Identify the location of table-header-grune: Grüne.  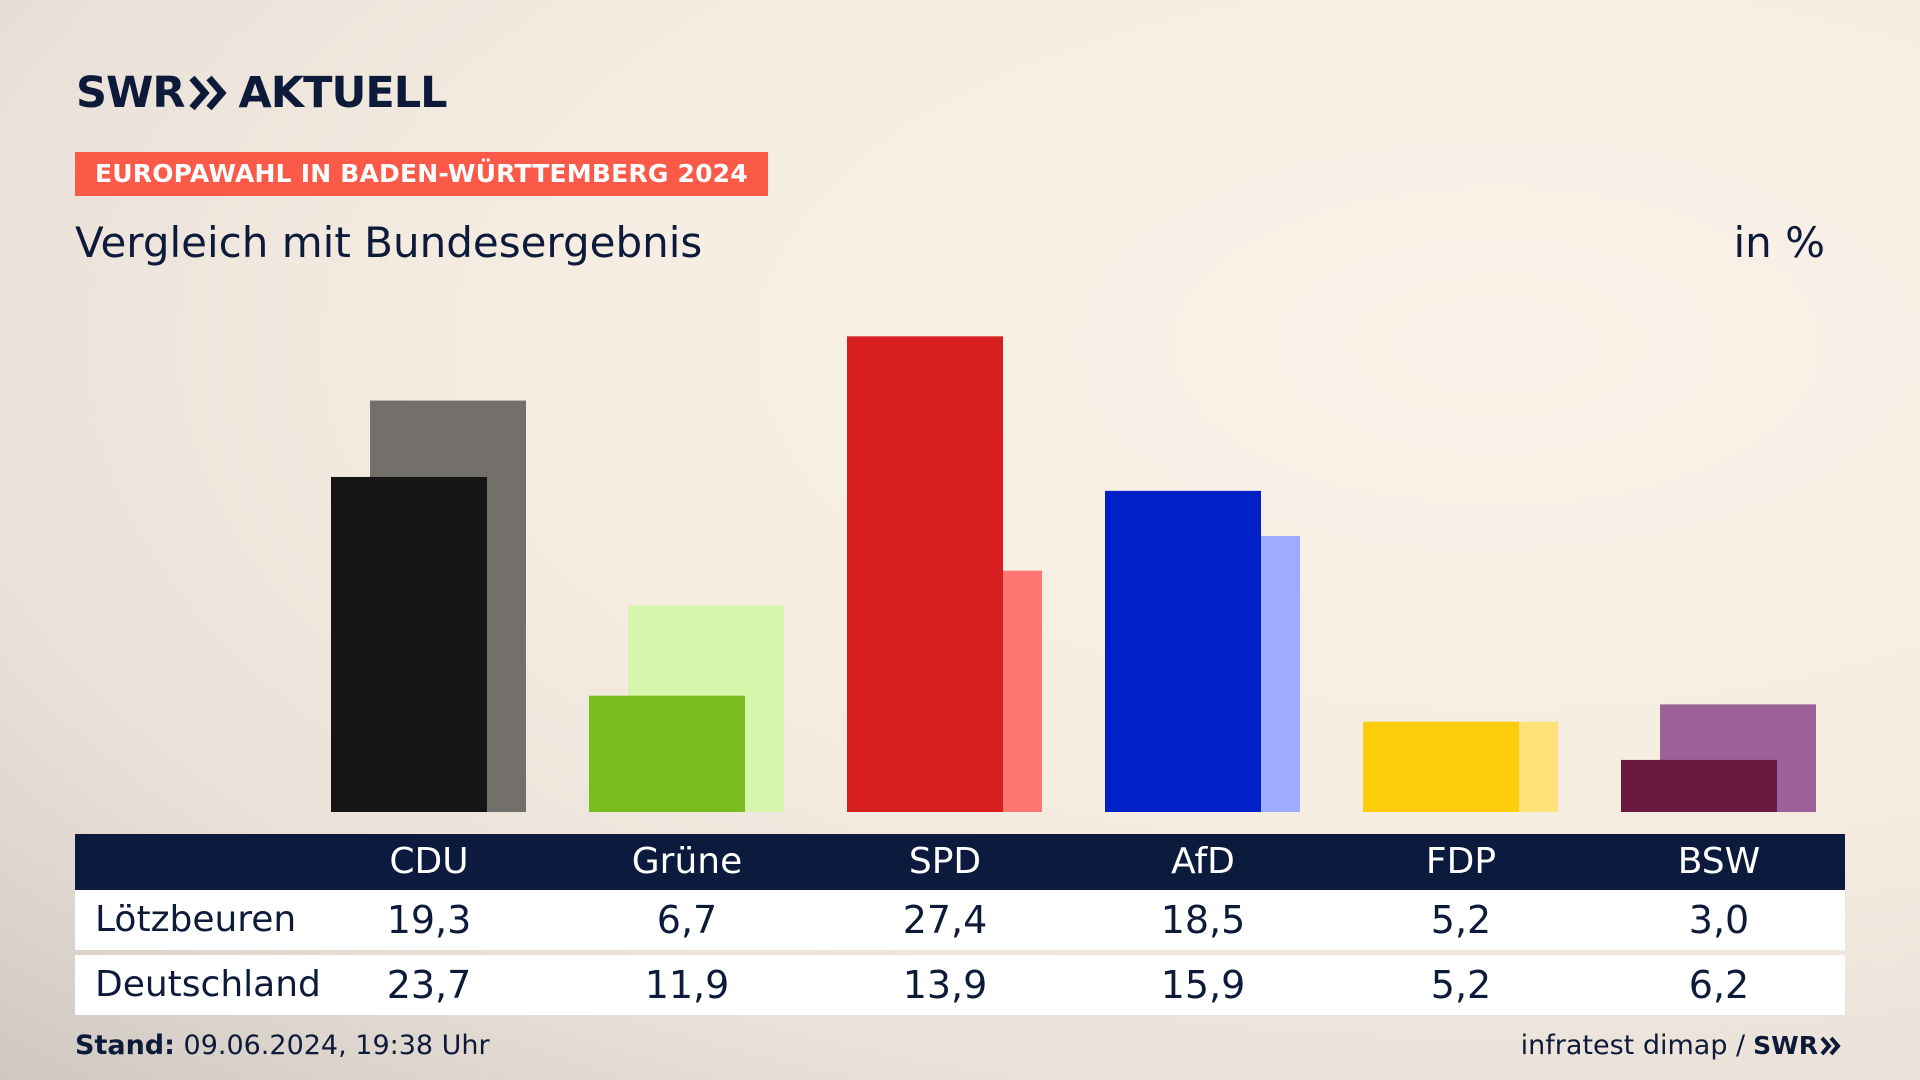
(687, 861).